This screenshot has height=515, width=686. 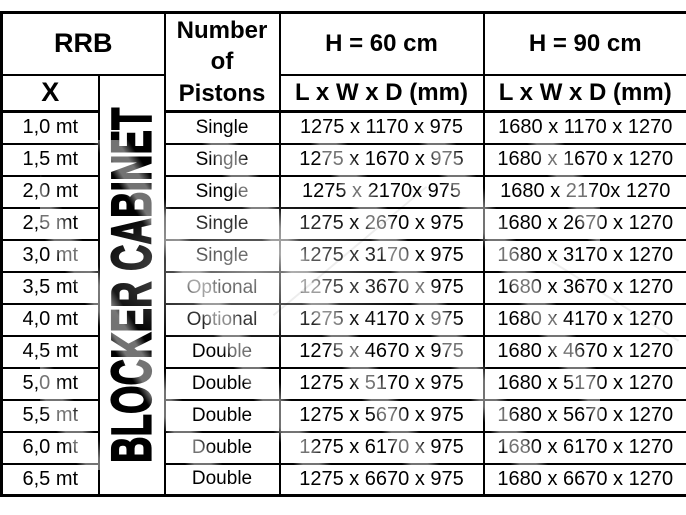 I want to click on h90-dims-cell: 1680 x 5170 x 1270, so click(x=584, y=383).